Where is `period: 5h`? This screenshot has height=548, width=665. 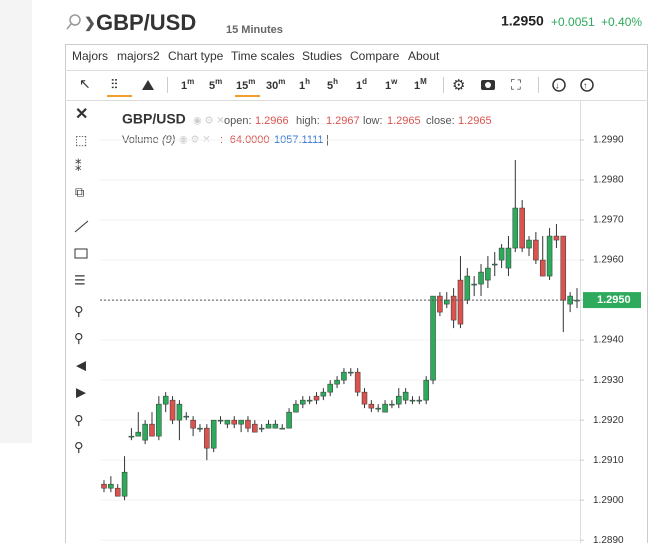 period: 5h is located at coordinates (332, 84).